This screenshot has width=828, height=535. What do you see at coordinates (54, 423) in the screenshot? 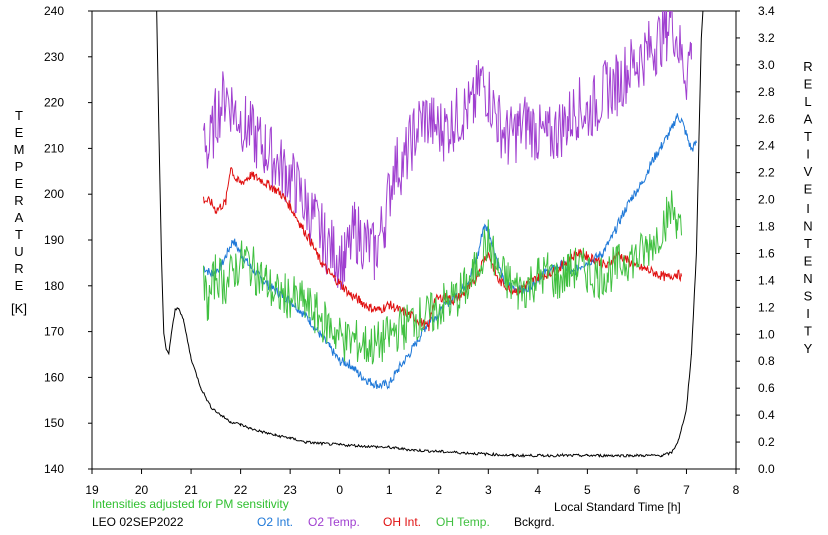
I see `left-tick-label: 150` at bounding box center [54, 423].